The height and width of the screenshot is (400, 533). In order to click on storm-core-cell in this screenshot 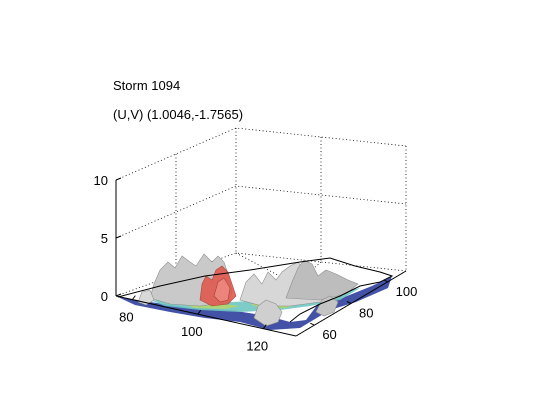, I will do `click(222, 290)`.